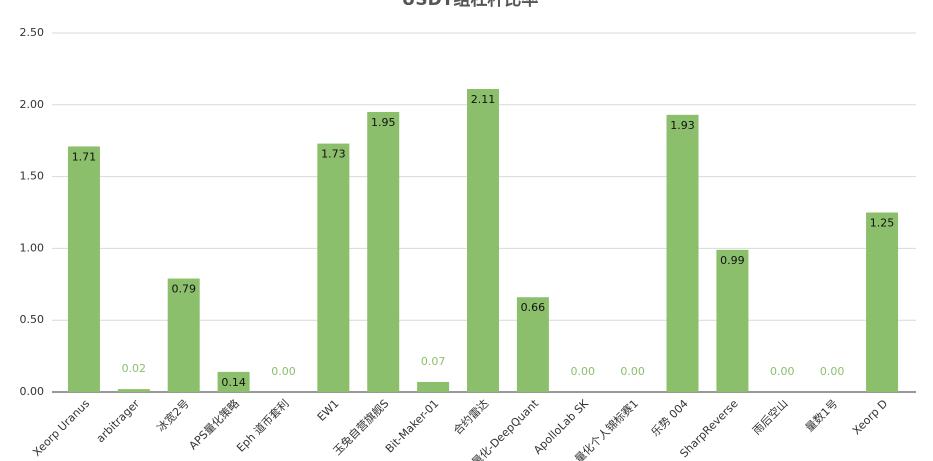 The image size is (933, 461). Describe the element at coordinates (770, 416) in the screenshot. I see `x-tick-label: 雨后空山` at that location.